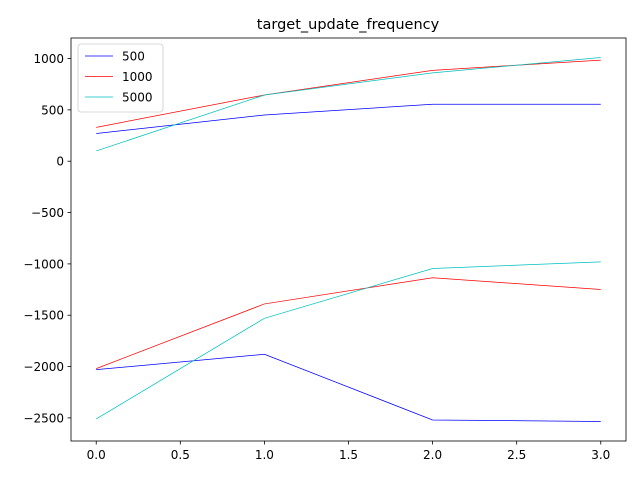 The image size is (640, 480). Describe the element at coordinates (432, 455) in the screenshot. I see `x-tick-label: 2.0` at that location.